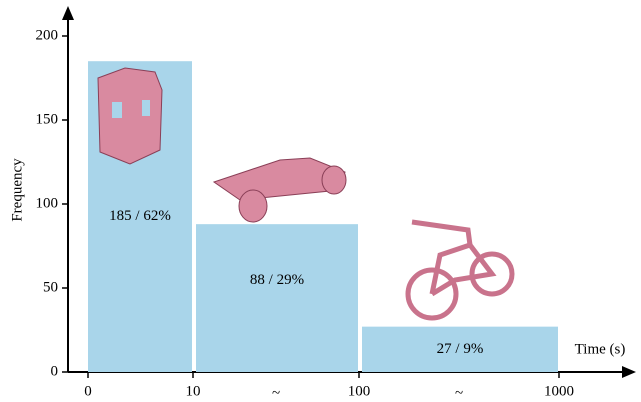 This screenshot has height=402, width=641. Describe the element at coordinates (47, 35) in the screenshot. I see `y-tick-label: 200` at that location.